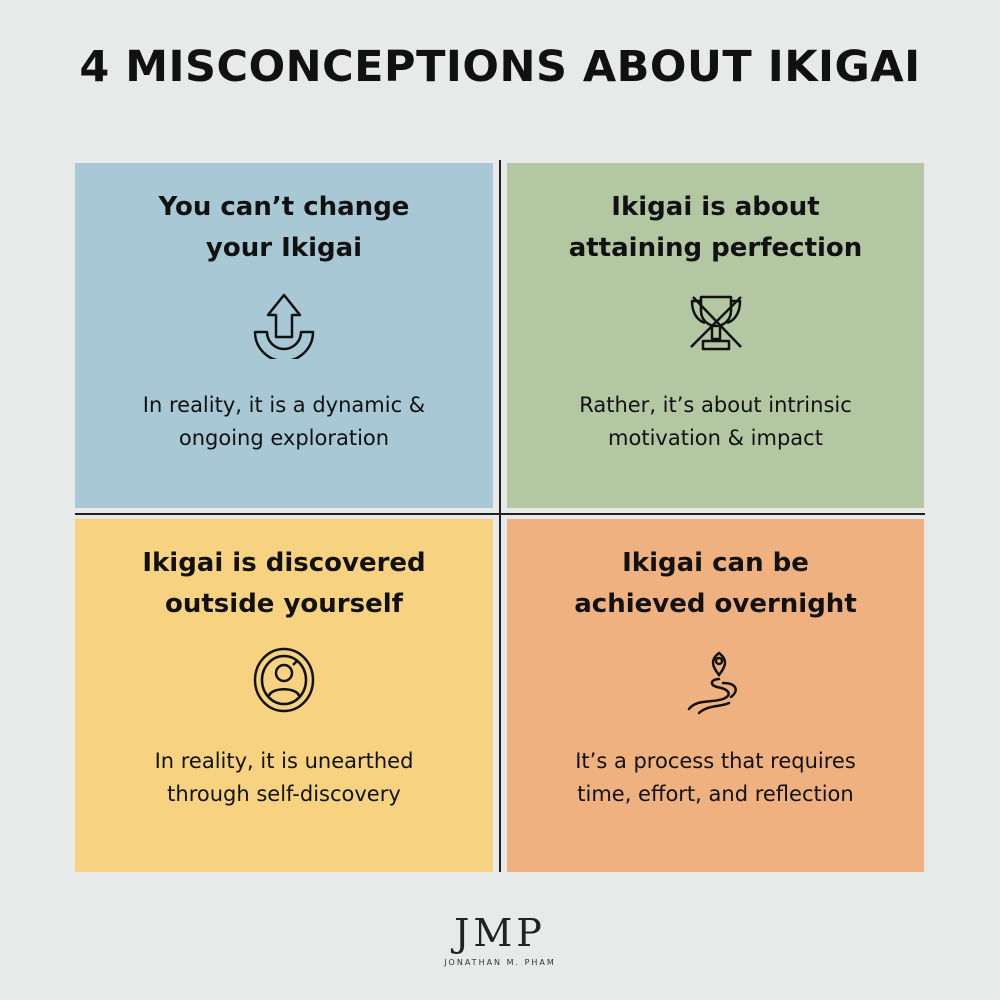 The image size is (1000, 1000). I want to click on heading-line: achieved overnight, so click(715, 604).